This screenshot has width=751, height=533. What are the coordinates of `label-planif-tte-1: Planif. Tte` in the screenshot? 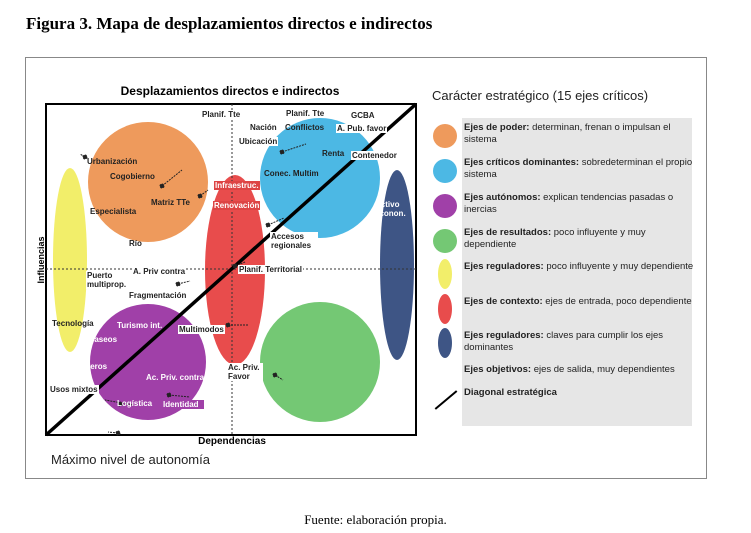 It's located at (221, 114).